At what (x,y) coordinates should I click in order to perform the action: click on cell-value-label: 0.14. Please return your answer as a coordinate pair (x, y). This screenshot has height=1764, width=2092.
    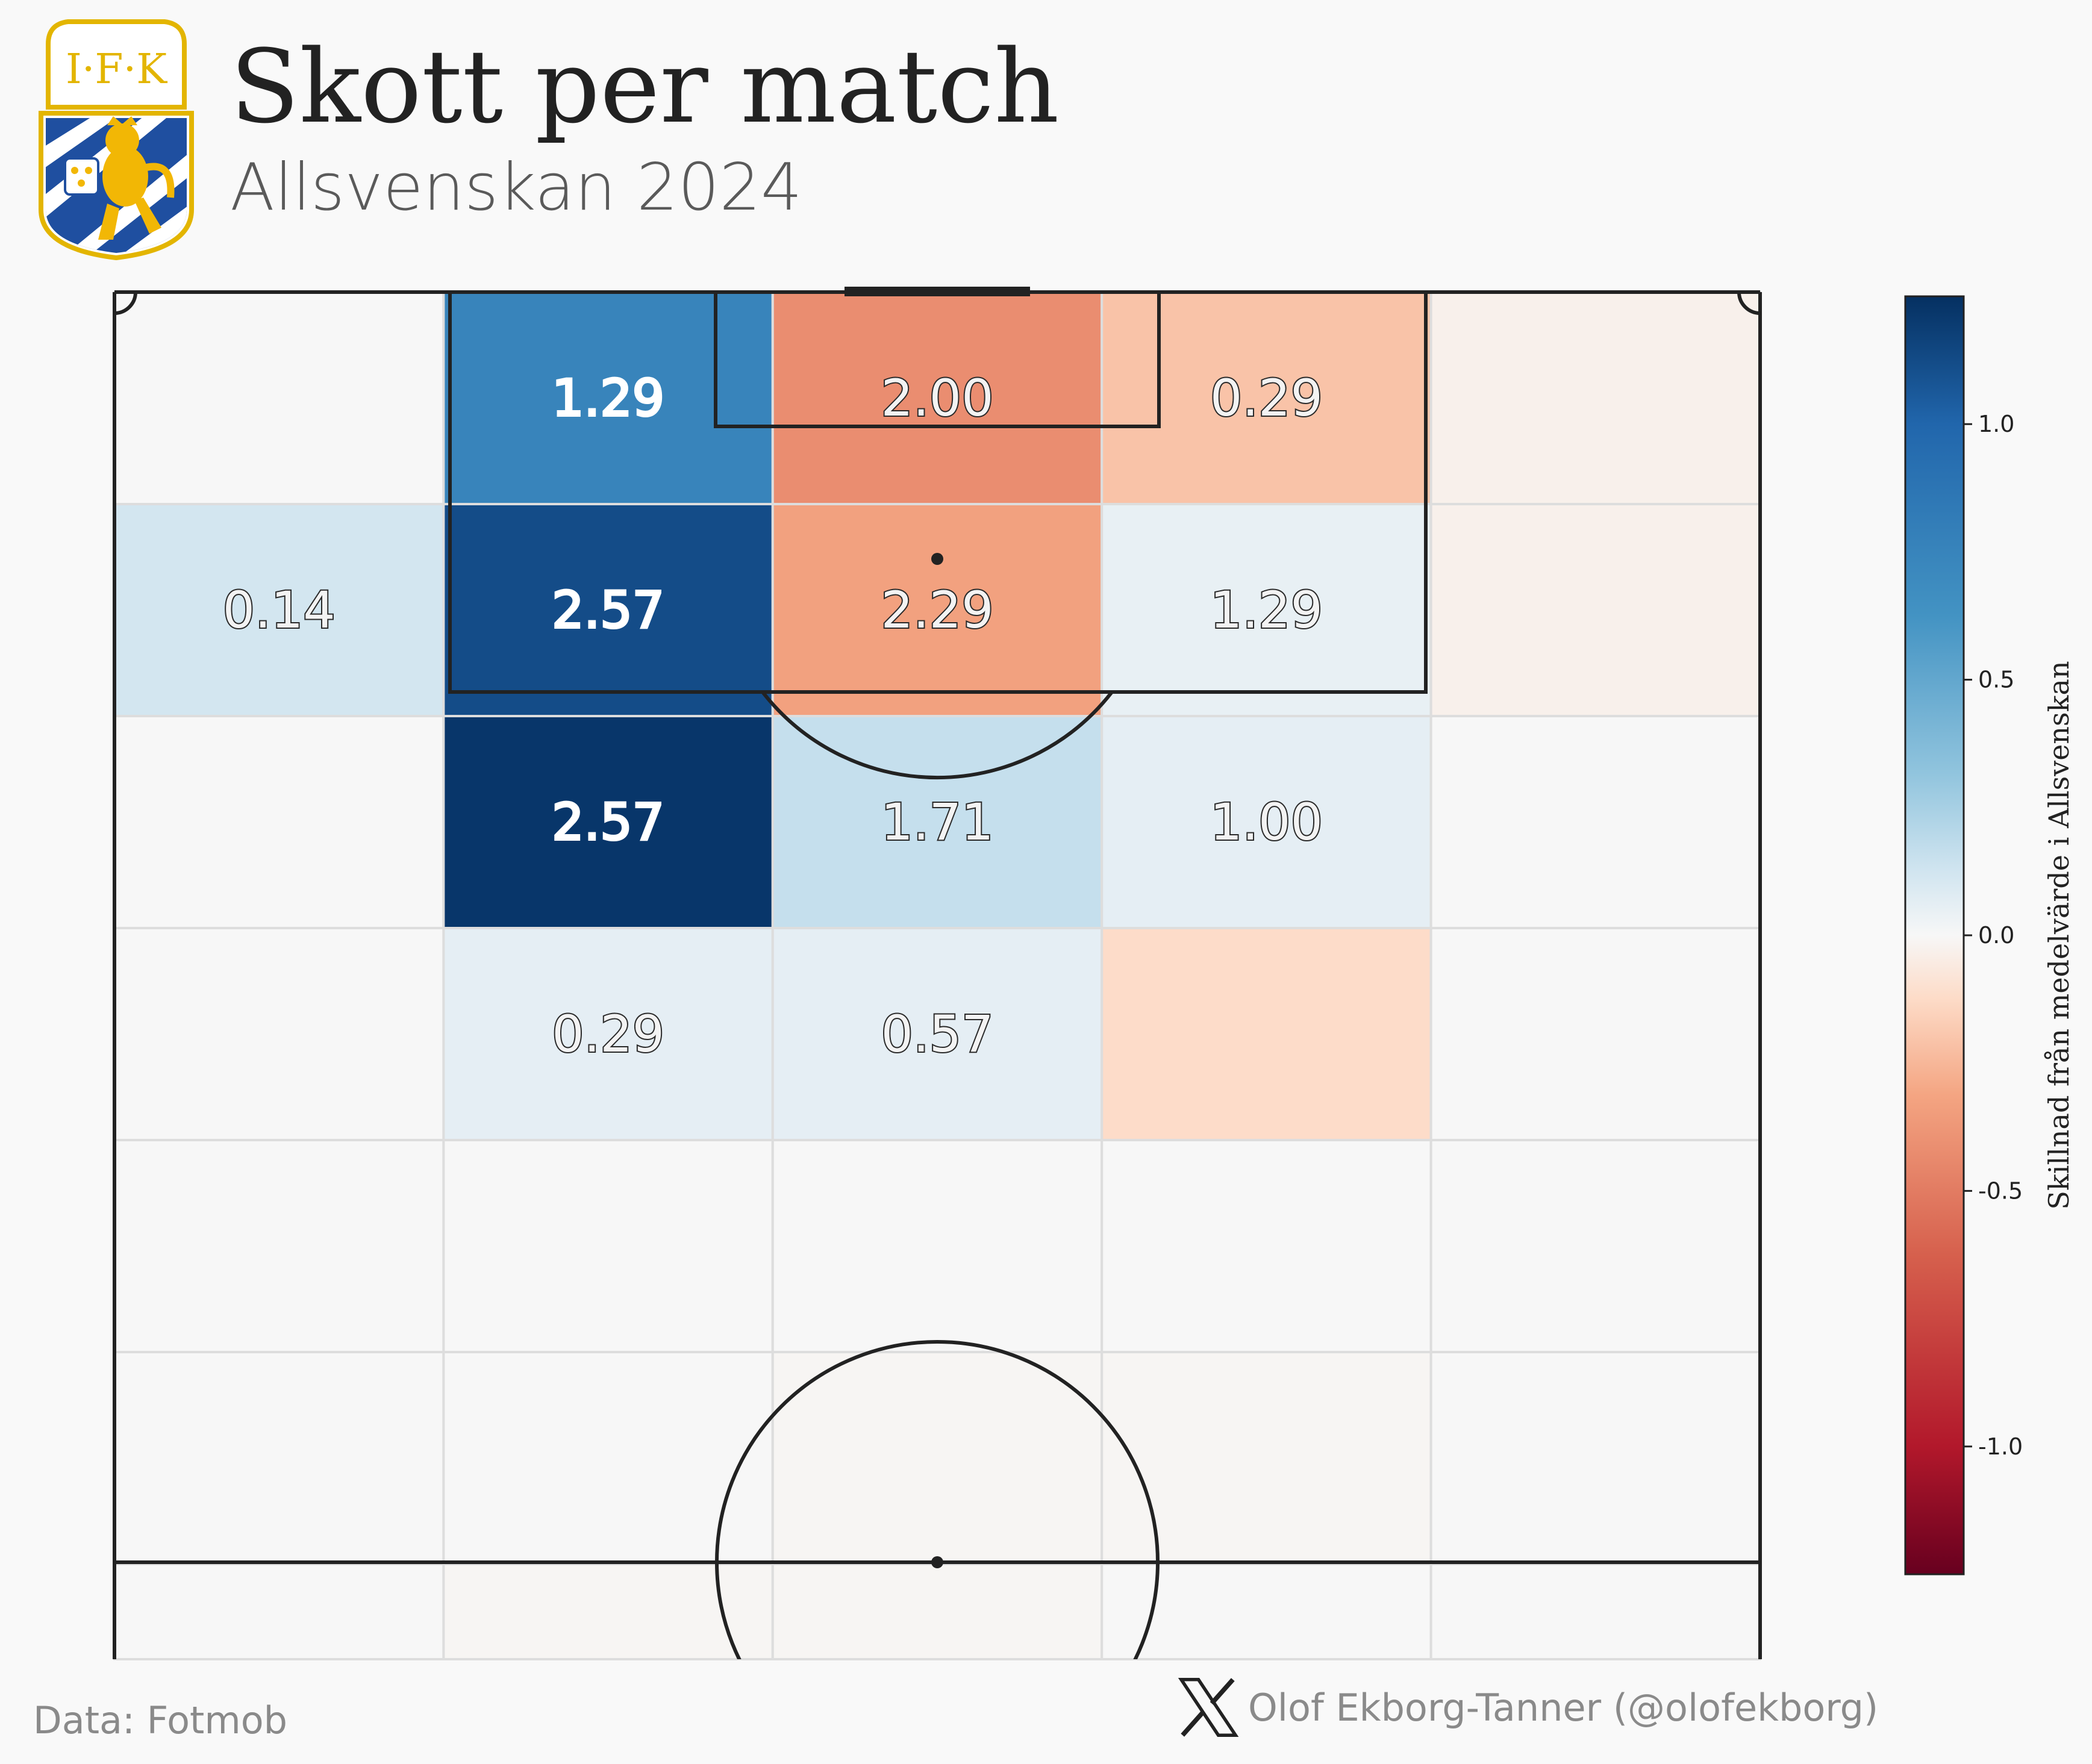
    Looking at the image, I should click on (279, 610).